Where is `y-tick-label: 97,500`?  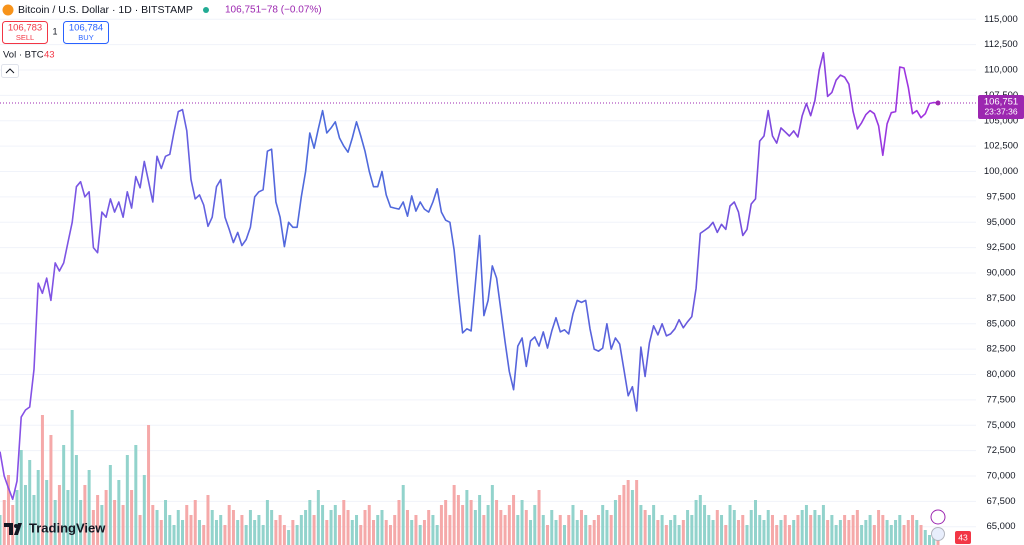
y-tick-label: 97,500 is located at coordinates (1000, 196).